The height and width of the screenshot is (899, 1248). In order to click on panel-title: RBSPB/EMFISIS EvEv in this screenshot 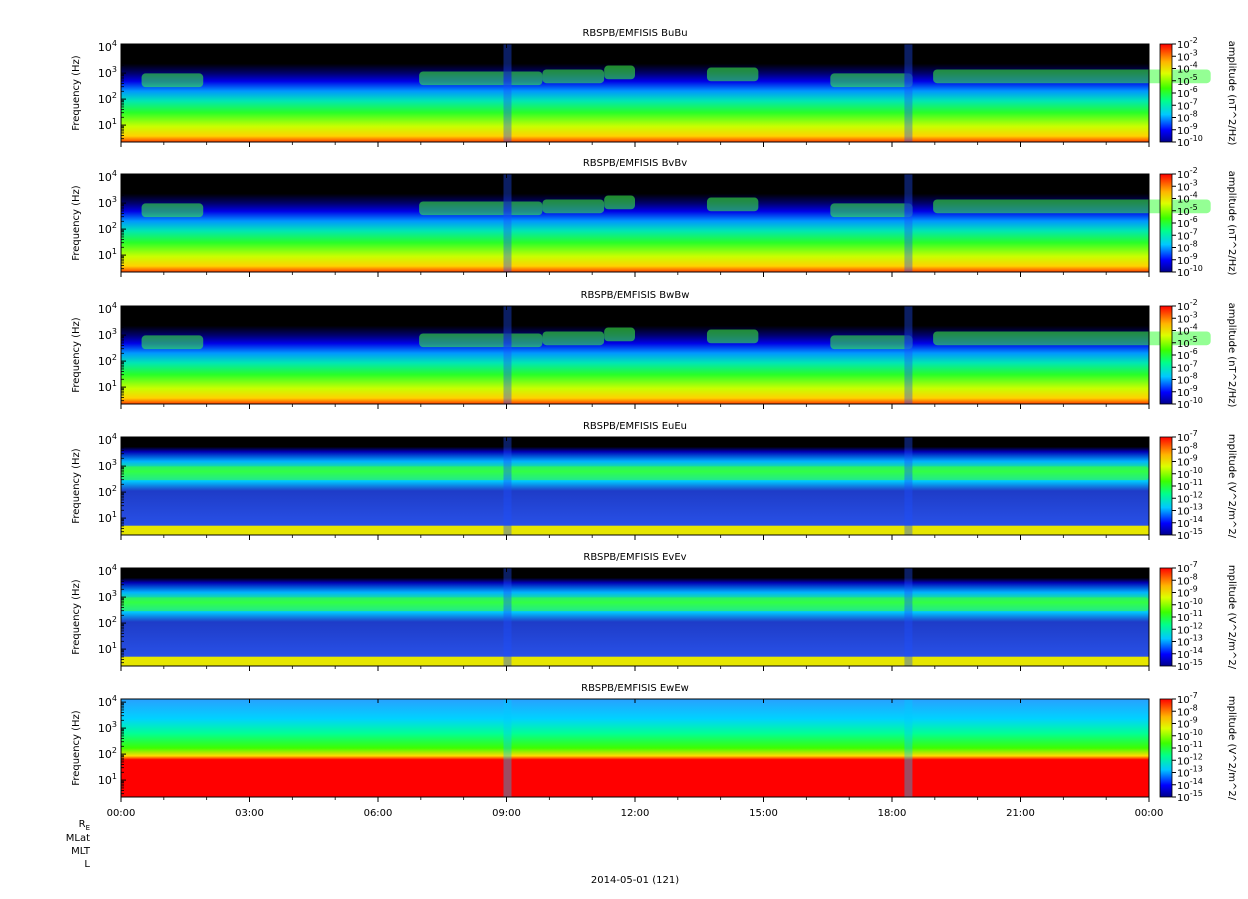, I will do `click(634, 557)`.